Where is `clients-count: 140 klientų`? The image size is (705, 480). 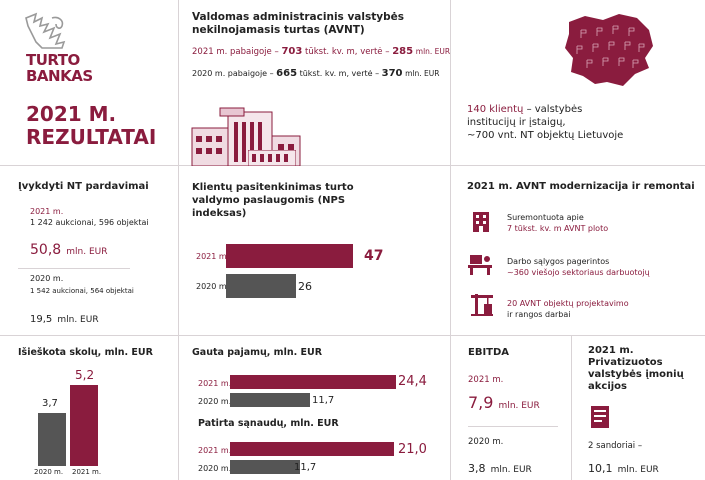
clients-count: 140 klientų is located at coordinates (495, 109).